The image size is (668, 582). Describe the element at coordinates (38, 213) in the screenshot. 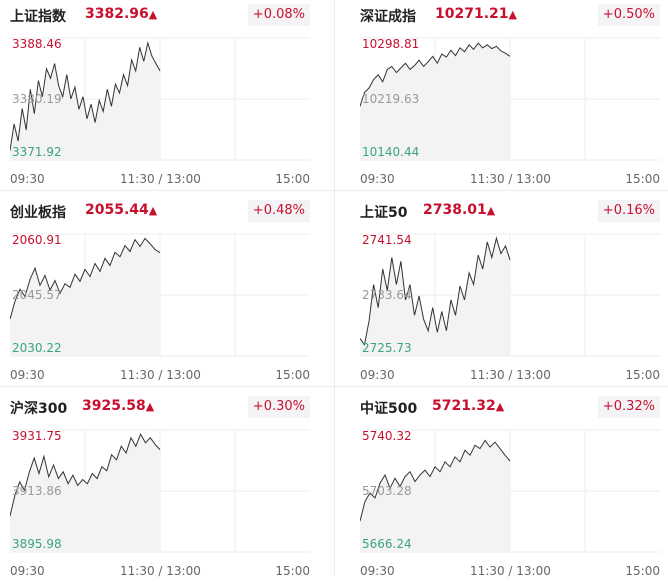

I see `index-name: 创业板指` at that location.